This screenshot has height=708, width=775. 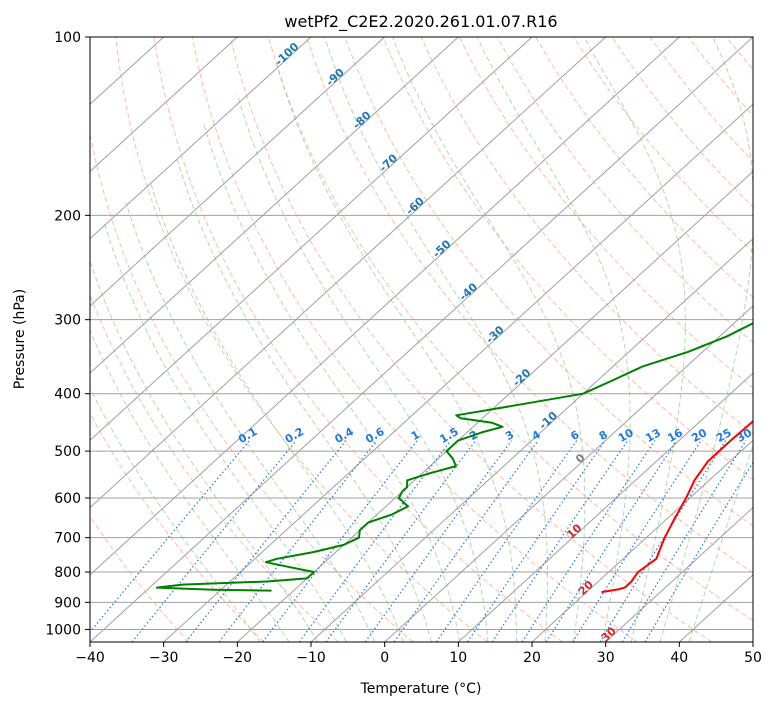 I want to click on x-tick-label: −20, so click(x=238, y=658).